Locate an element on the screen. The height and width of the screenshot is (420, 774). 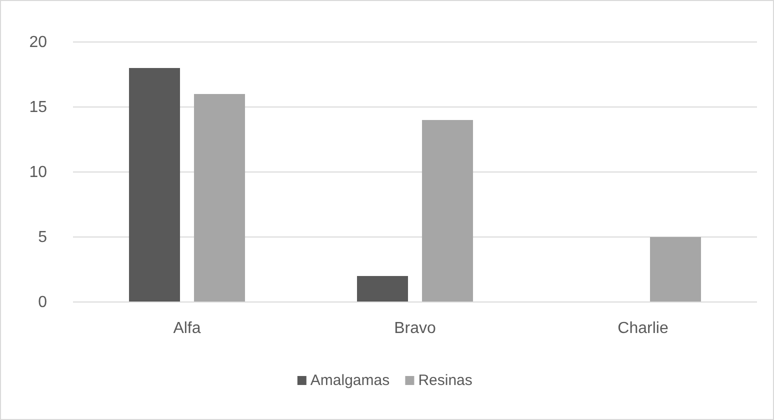
x-tick-label: Alfa is located at coordinates (187, 328).